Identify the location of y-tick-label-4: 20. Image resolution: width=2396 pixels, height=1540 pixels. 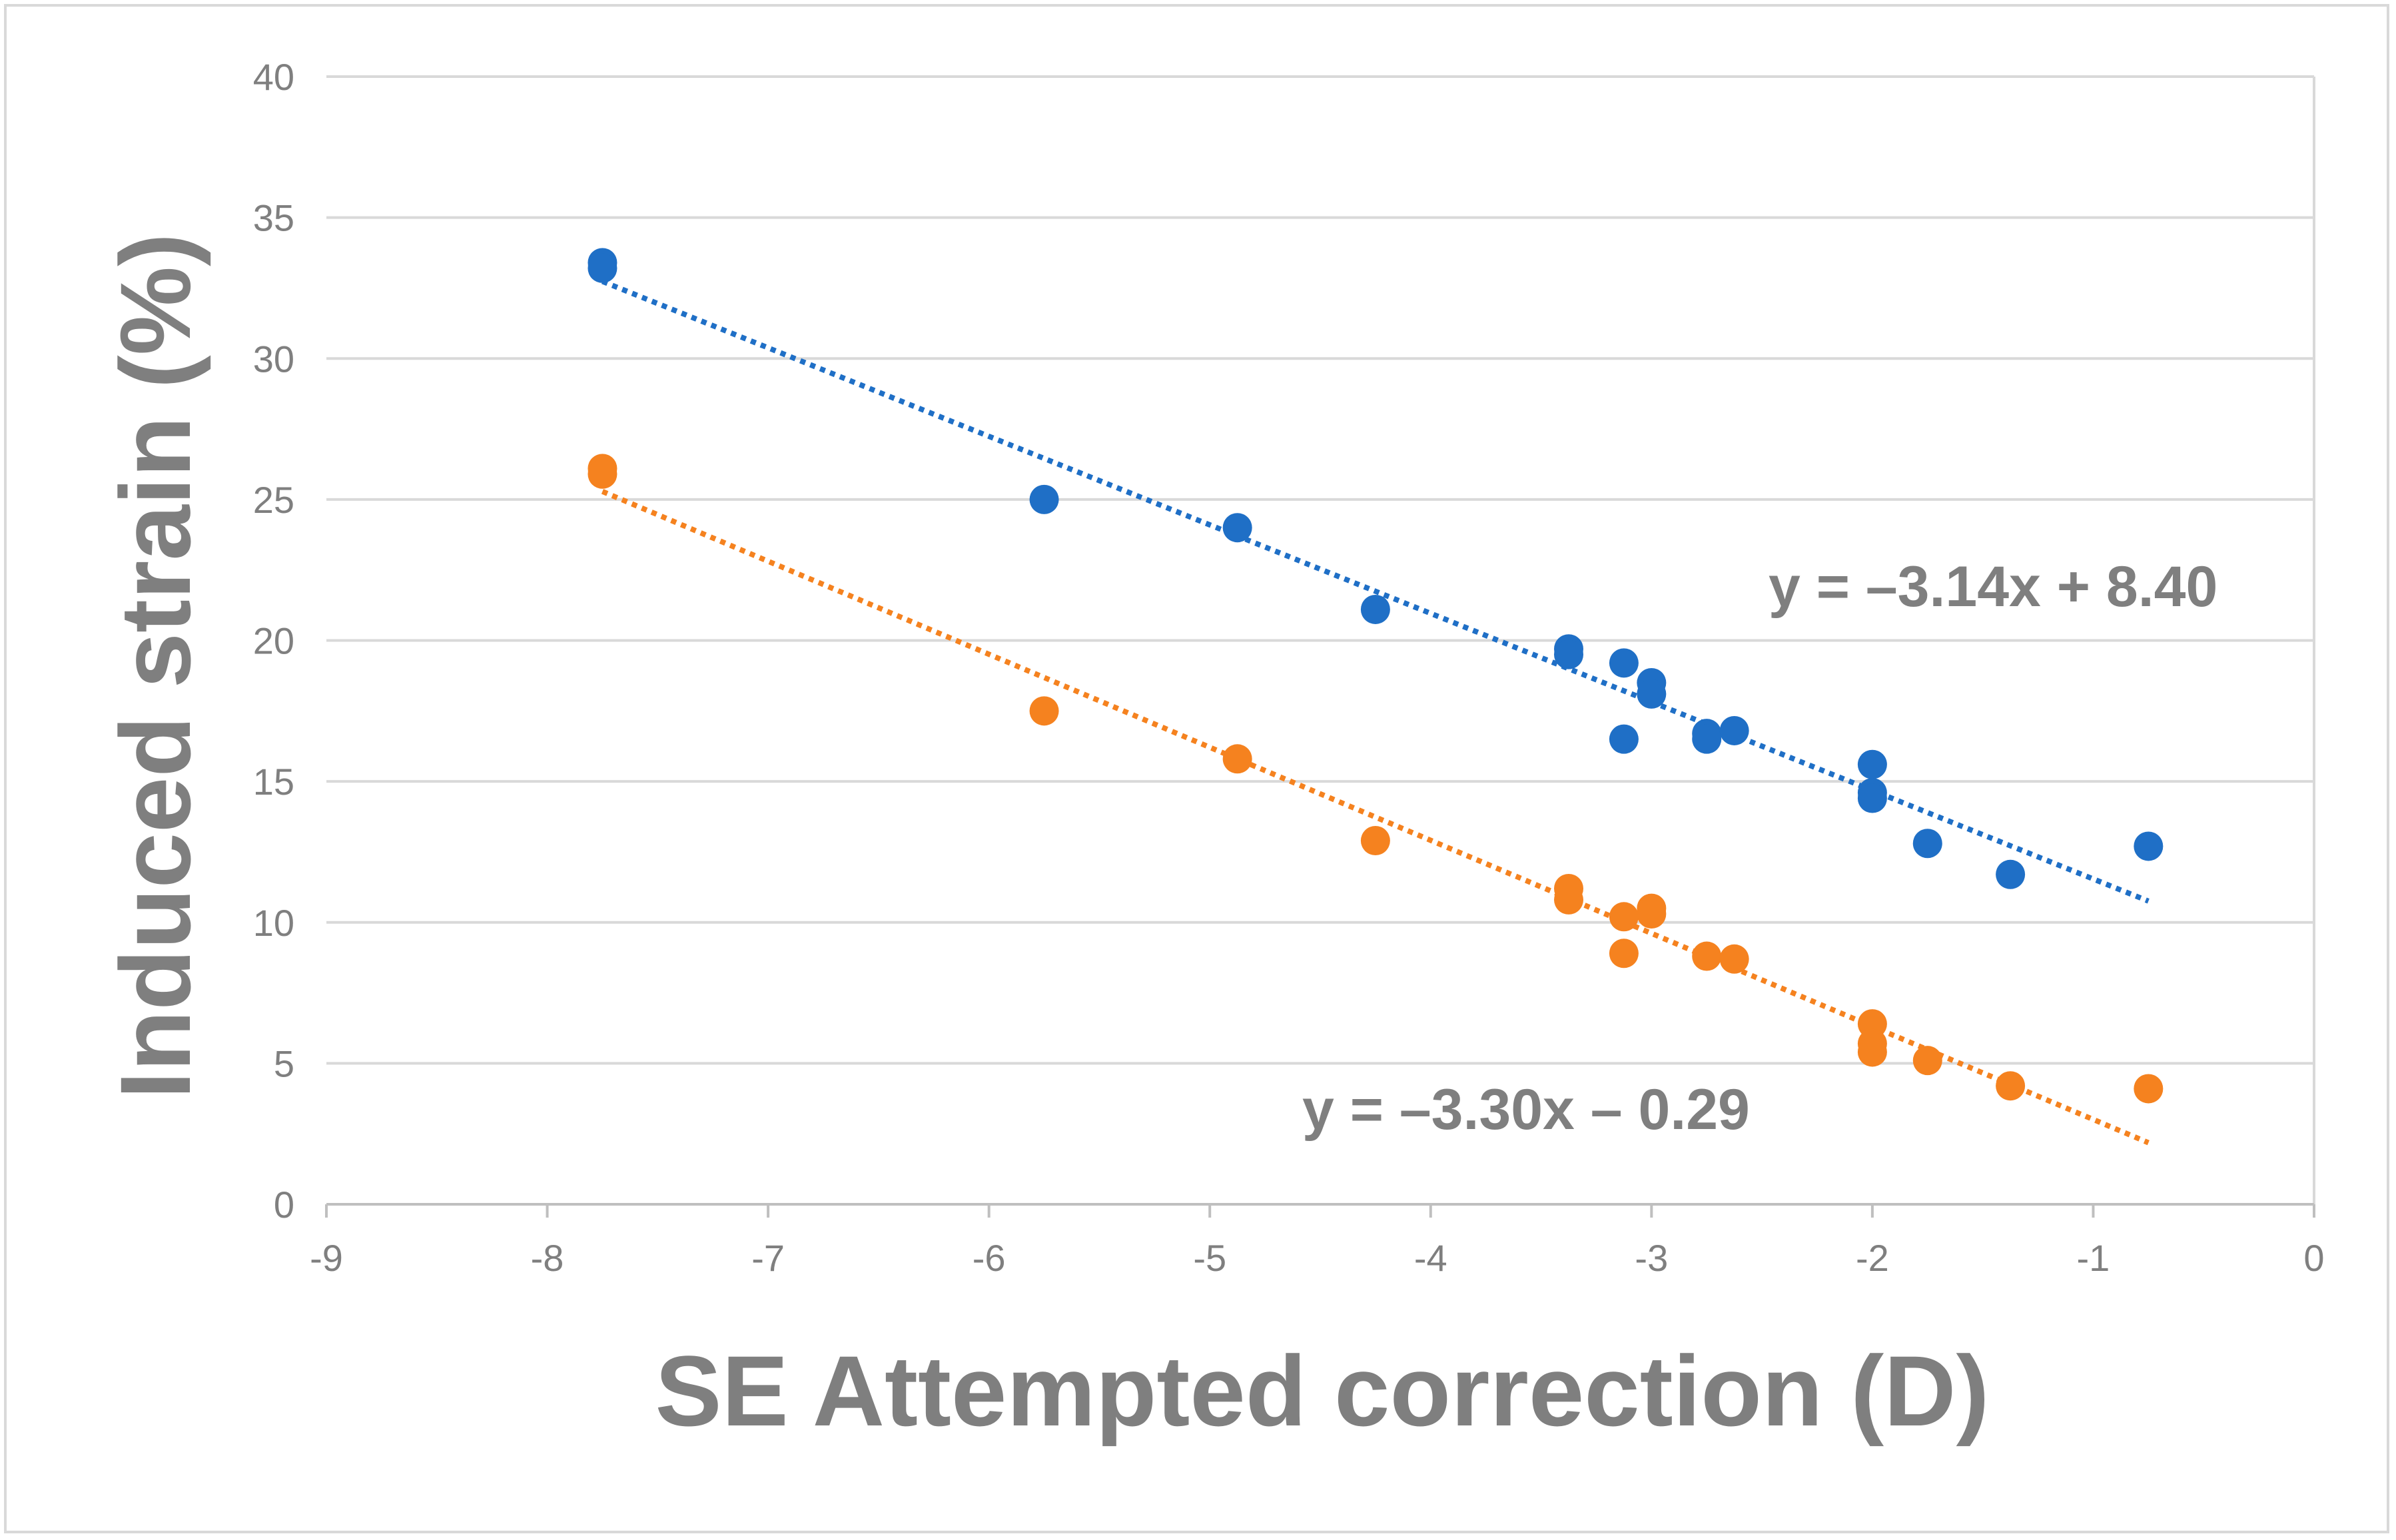
(273, 641).